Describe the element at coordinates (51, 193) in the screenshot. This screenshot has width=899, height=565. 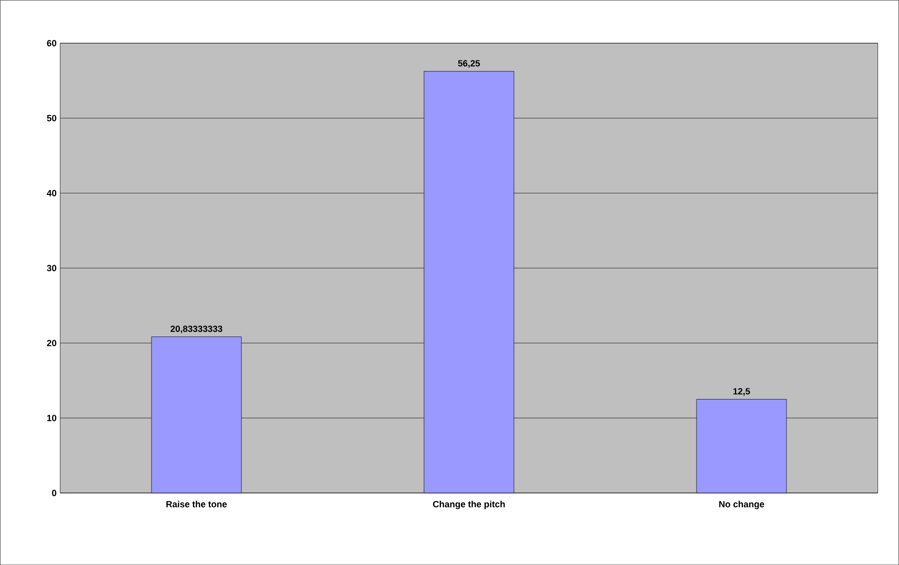
I see `y-tick-label: 40` at that location.